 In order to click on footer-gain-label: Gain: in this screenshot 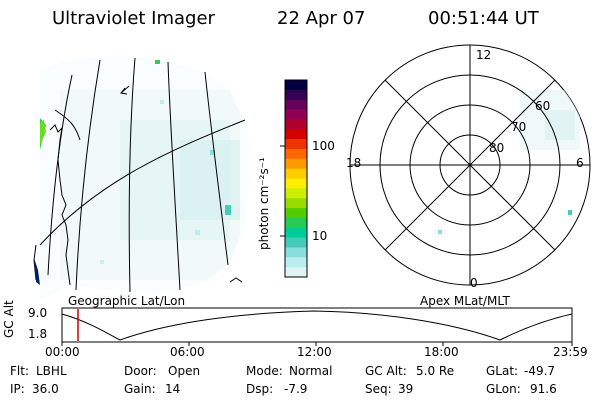, I will do `click(140, 389)`.